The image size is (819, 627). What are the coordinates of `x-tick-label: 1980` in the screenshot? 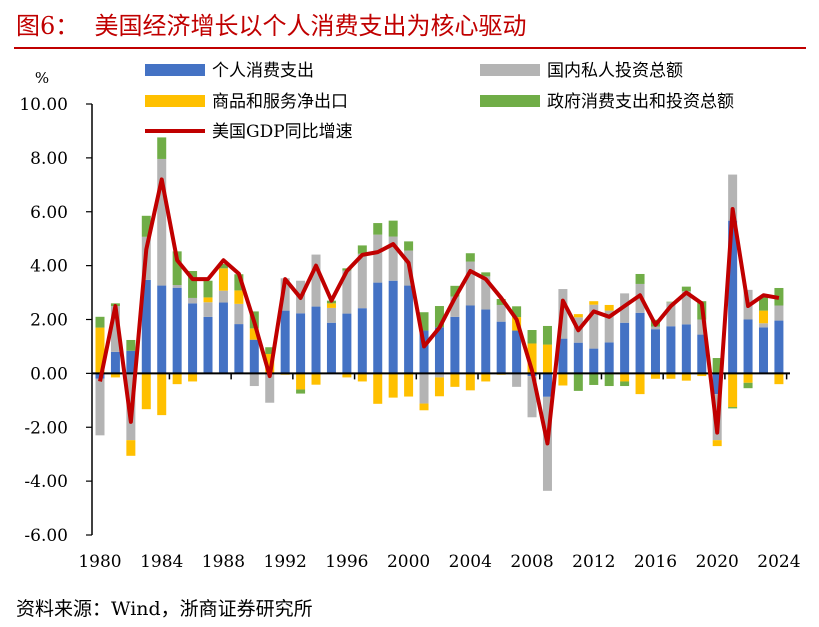 It's located at (99, 562).